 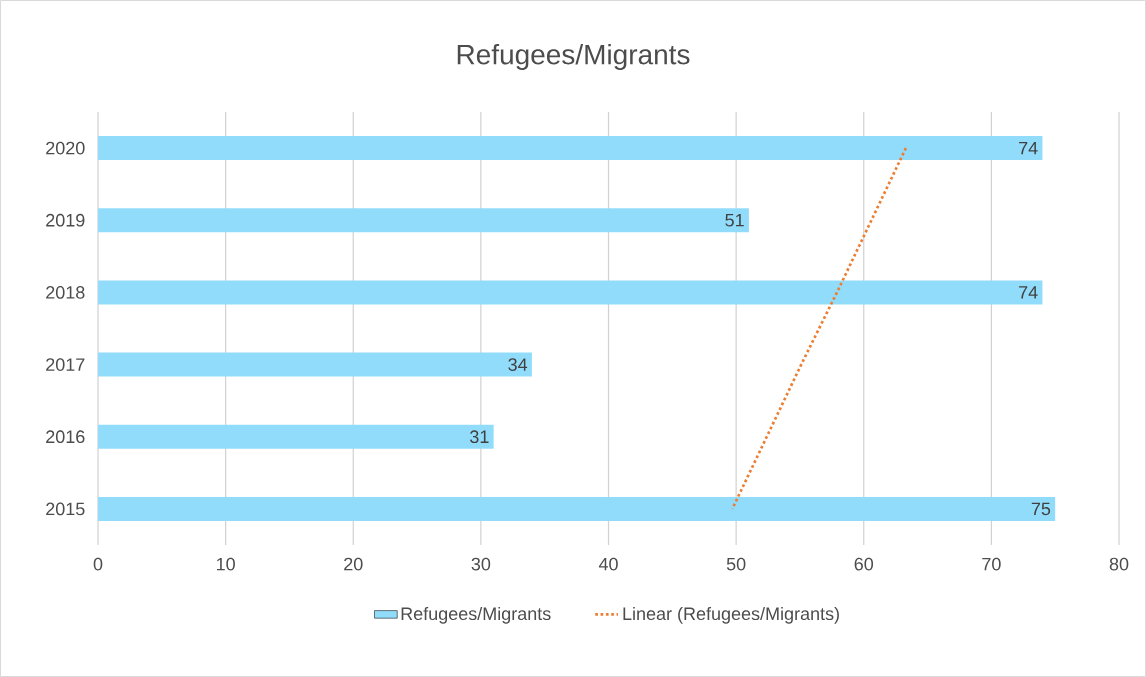 I want to click on y-tick-label: 2017, so click(x=65, y=364).